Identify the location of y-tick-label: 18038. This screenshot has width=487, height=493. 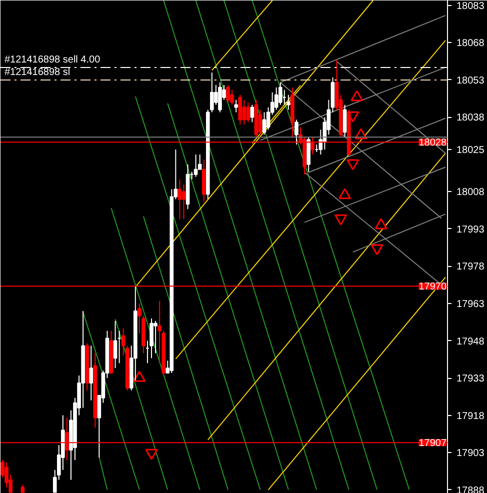
(470, 118).